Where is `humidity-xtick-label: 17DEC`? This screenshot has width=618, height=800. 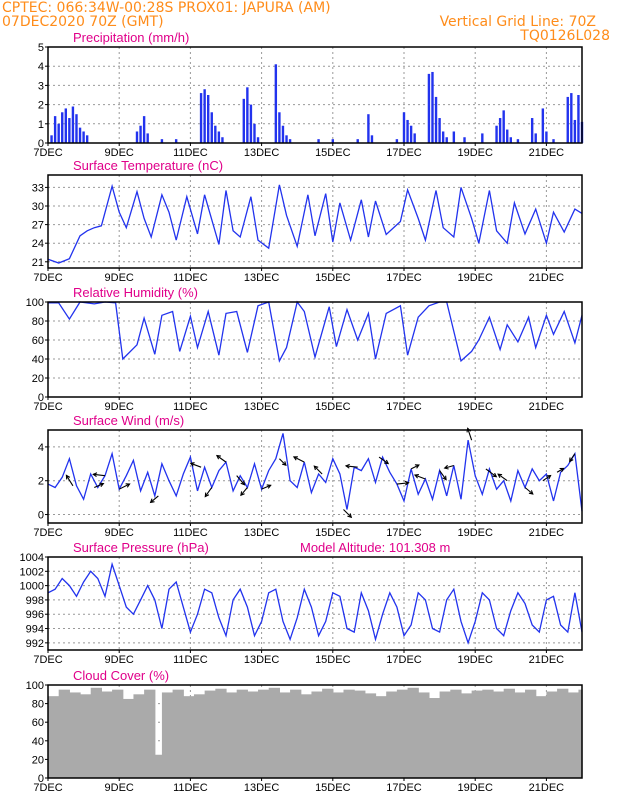
humidity-xtick-label: 17DEC is located at coordinates (404, 407).